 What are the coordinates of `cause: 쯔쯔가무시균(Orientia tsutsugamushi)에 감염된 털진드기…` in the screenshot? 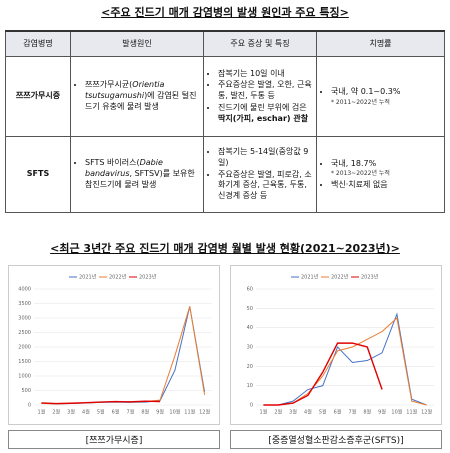 It's located at (137, 96).